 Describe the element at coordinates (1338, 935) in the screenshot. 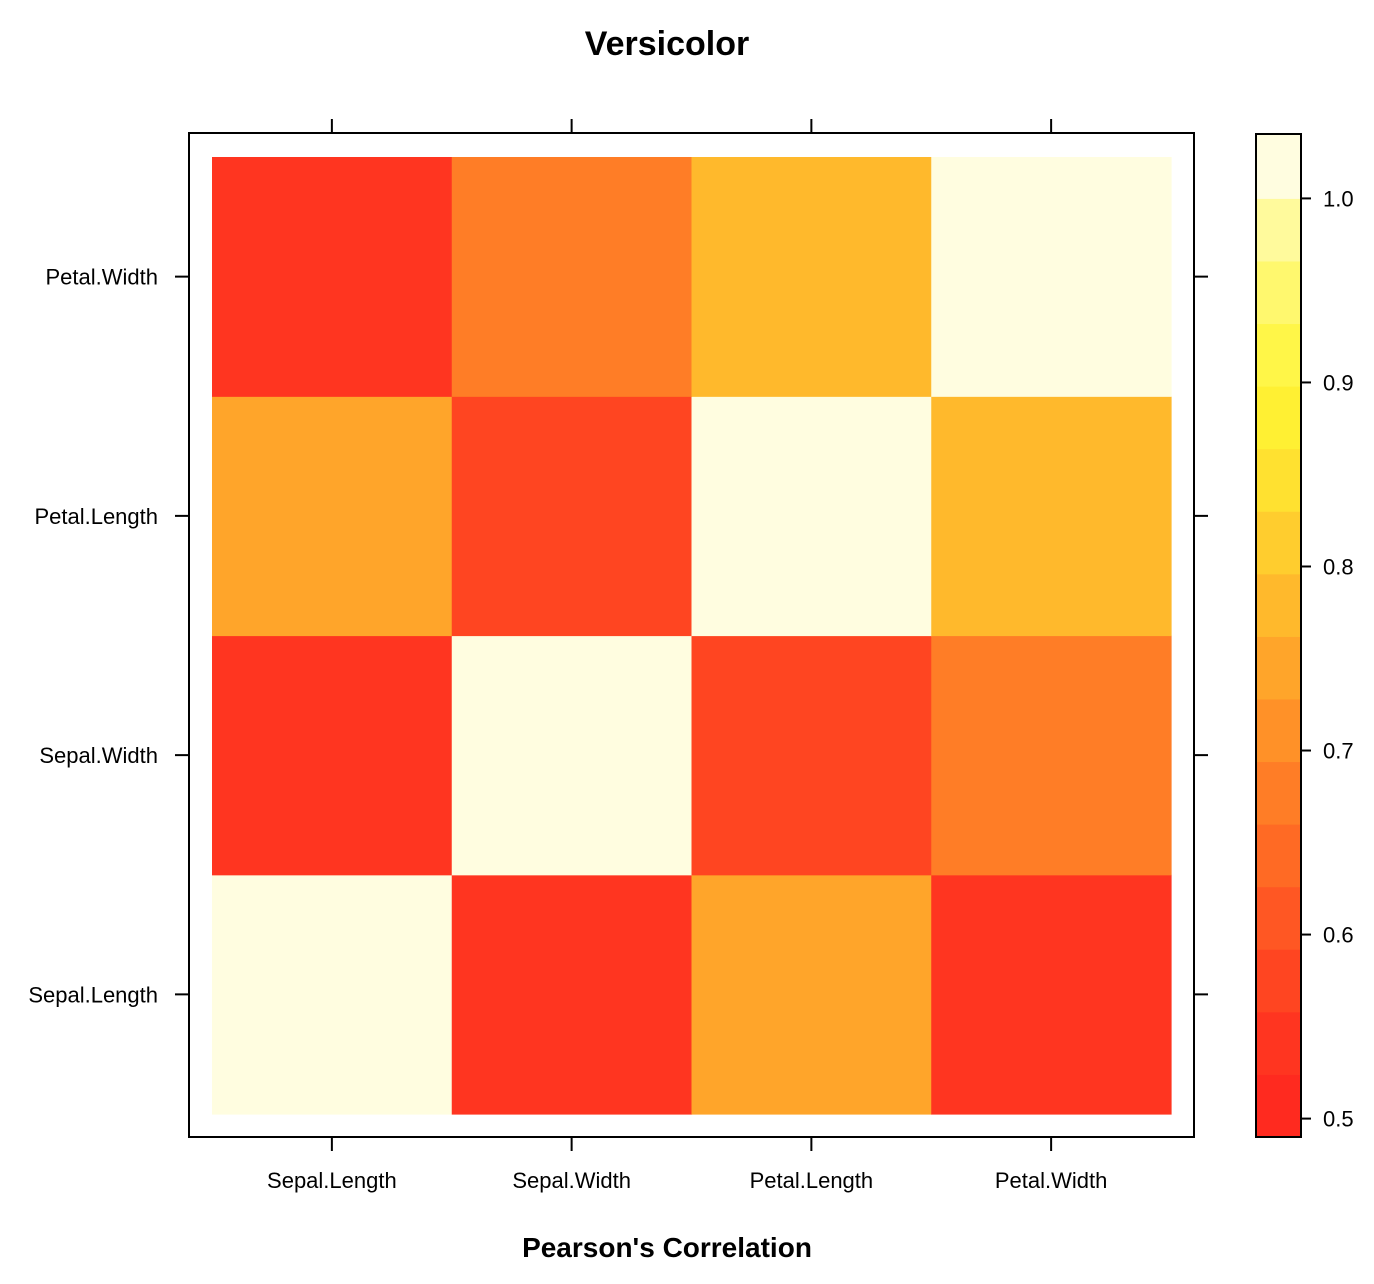

I see `colorbar-tick-label: 0.6` at that location.